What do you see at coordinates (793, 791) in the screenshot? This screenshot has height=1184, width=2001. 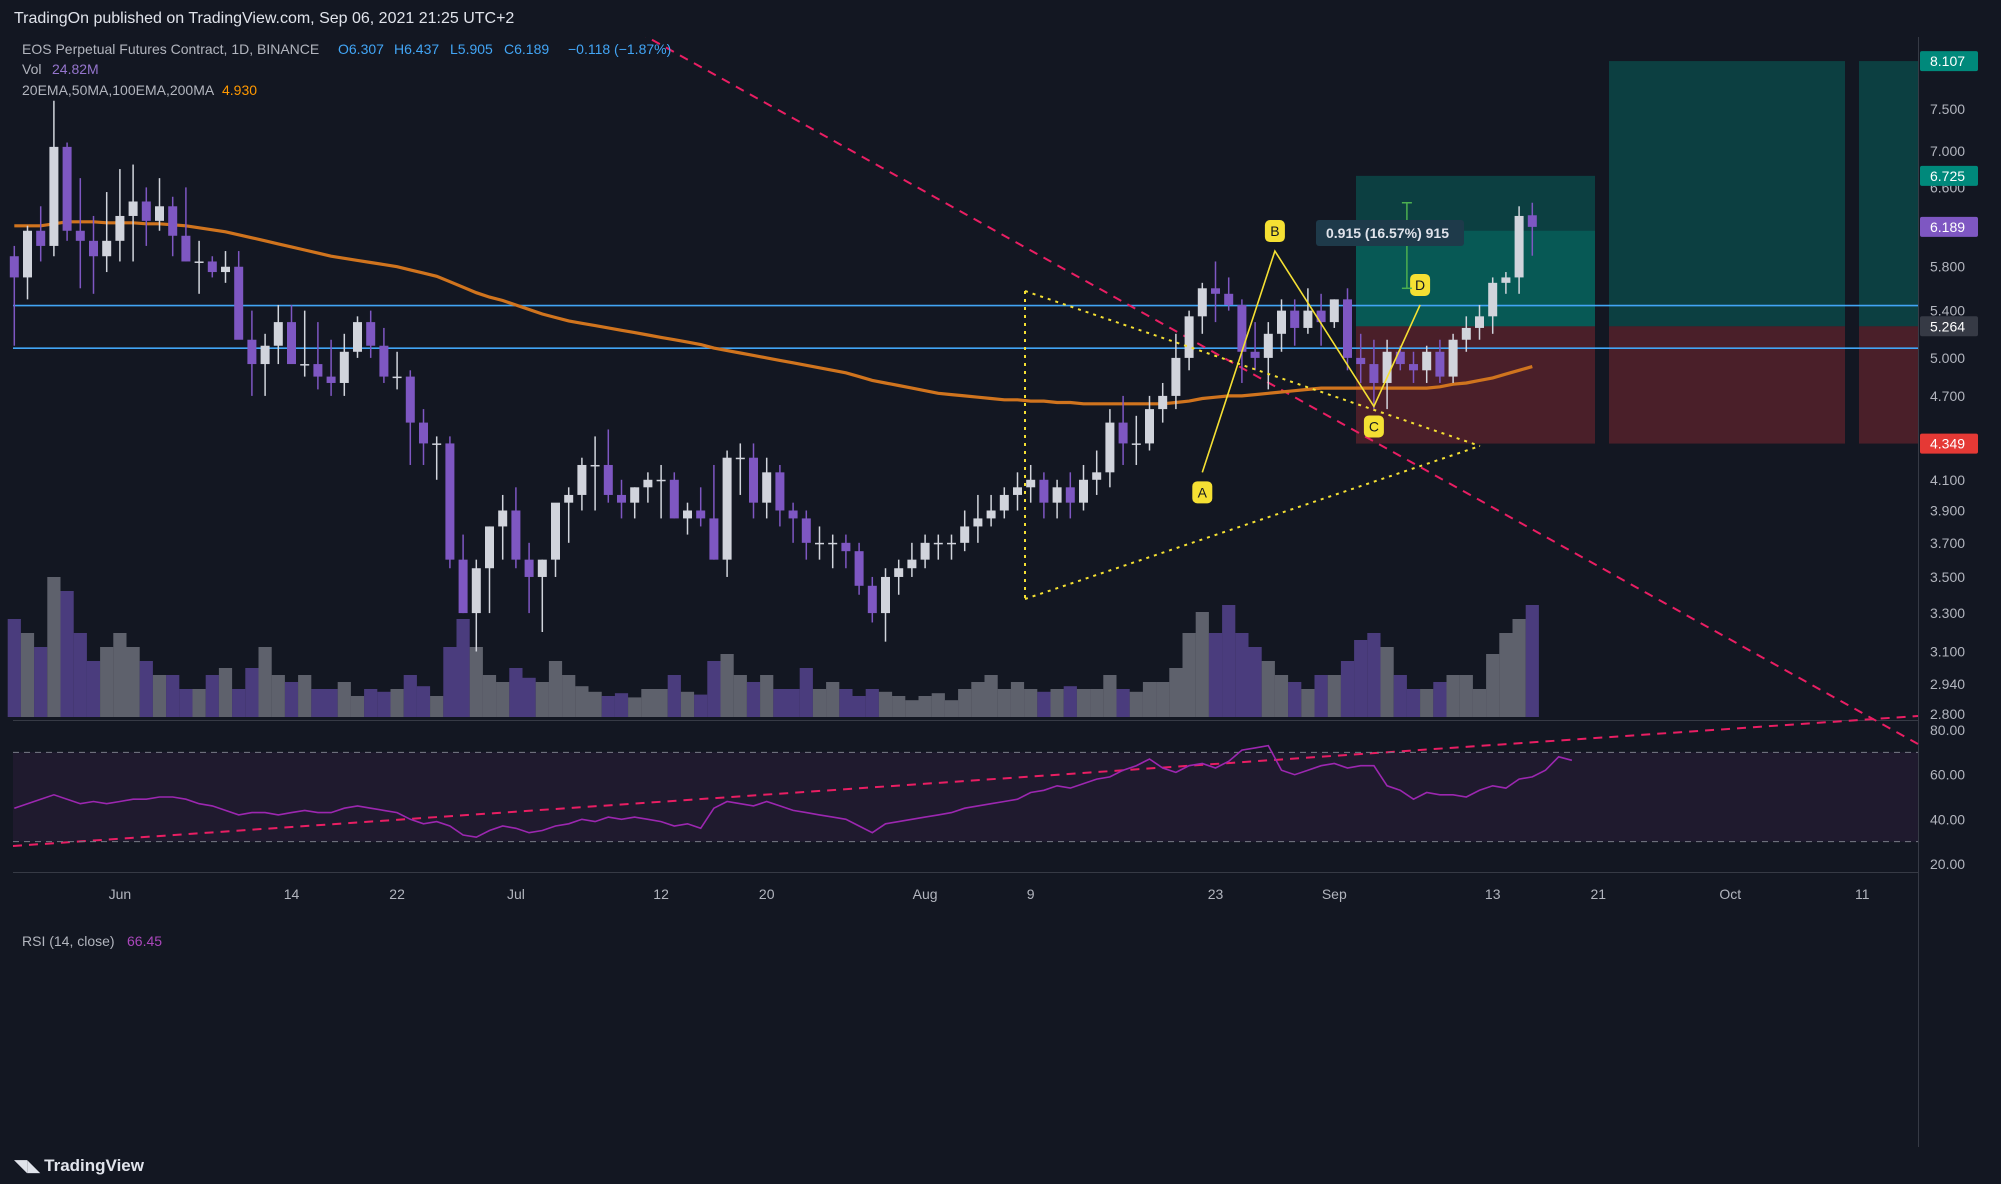 I see `rsi-line` at bounding box center [793, 791].